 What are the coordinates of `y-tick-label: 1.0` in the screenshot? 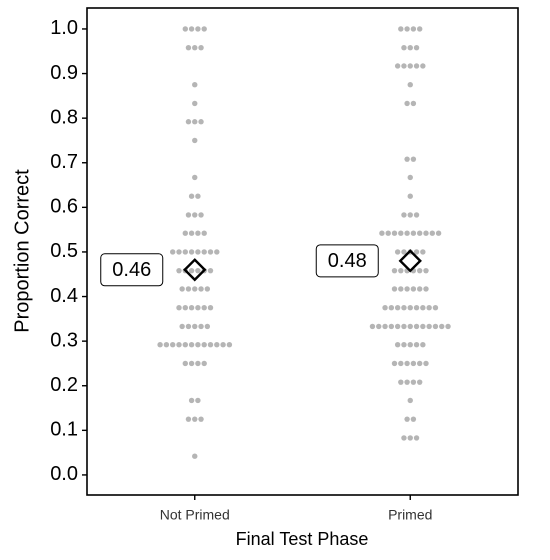 It's located at (64, 28).